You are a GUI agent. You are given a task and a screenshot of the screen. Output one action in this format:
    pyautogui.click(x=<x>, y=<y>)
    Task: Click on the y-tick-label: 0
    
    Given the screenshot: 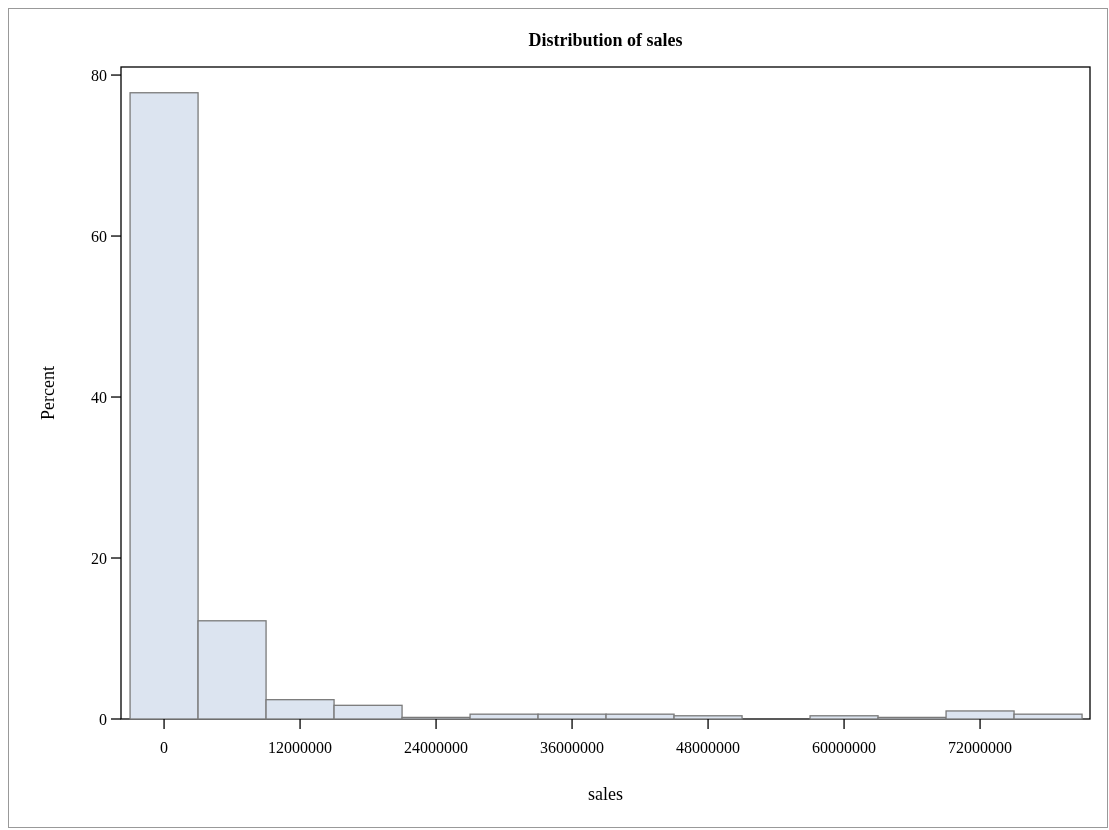 What is the action you would take?
    pyautogui.click(x=103, y=719)
    